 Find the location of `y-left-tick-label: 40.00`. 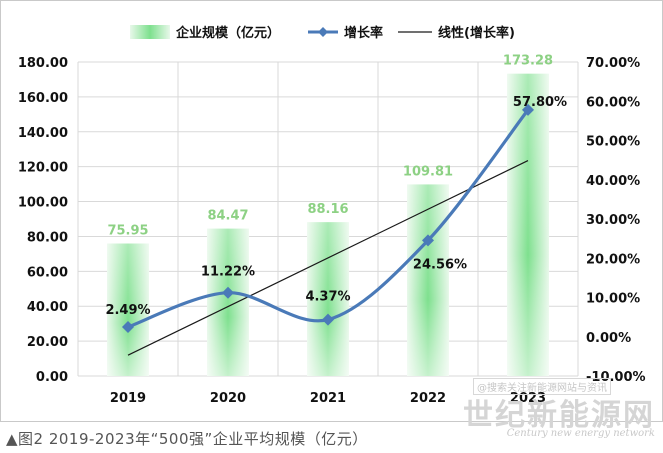

y-left-tick-label: 40.00 is located at coordinates (47, 307).